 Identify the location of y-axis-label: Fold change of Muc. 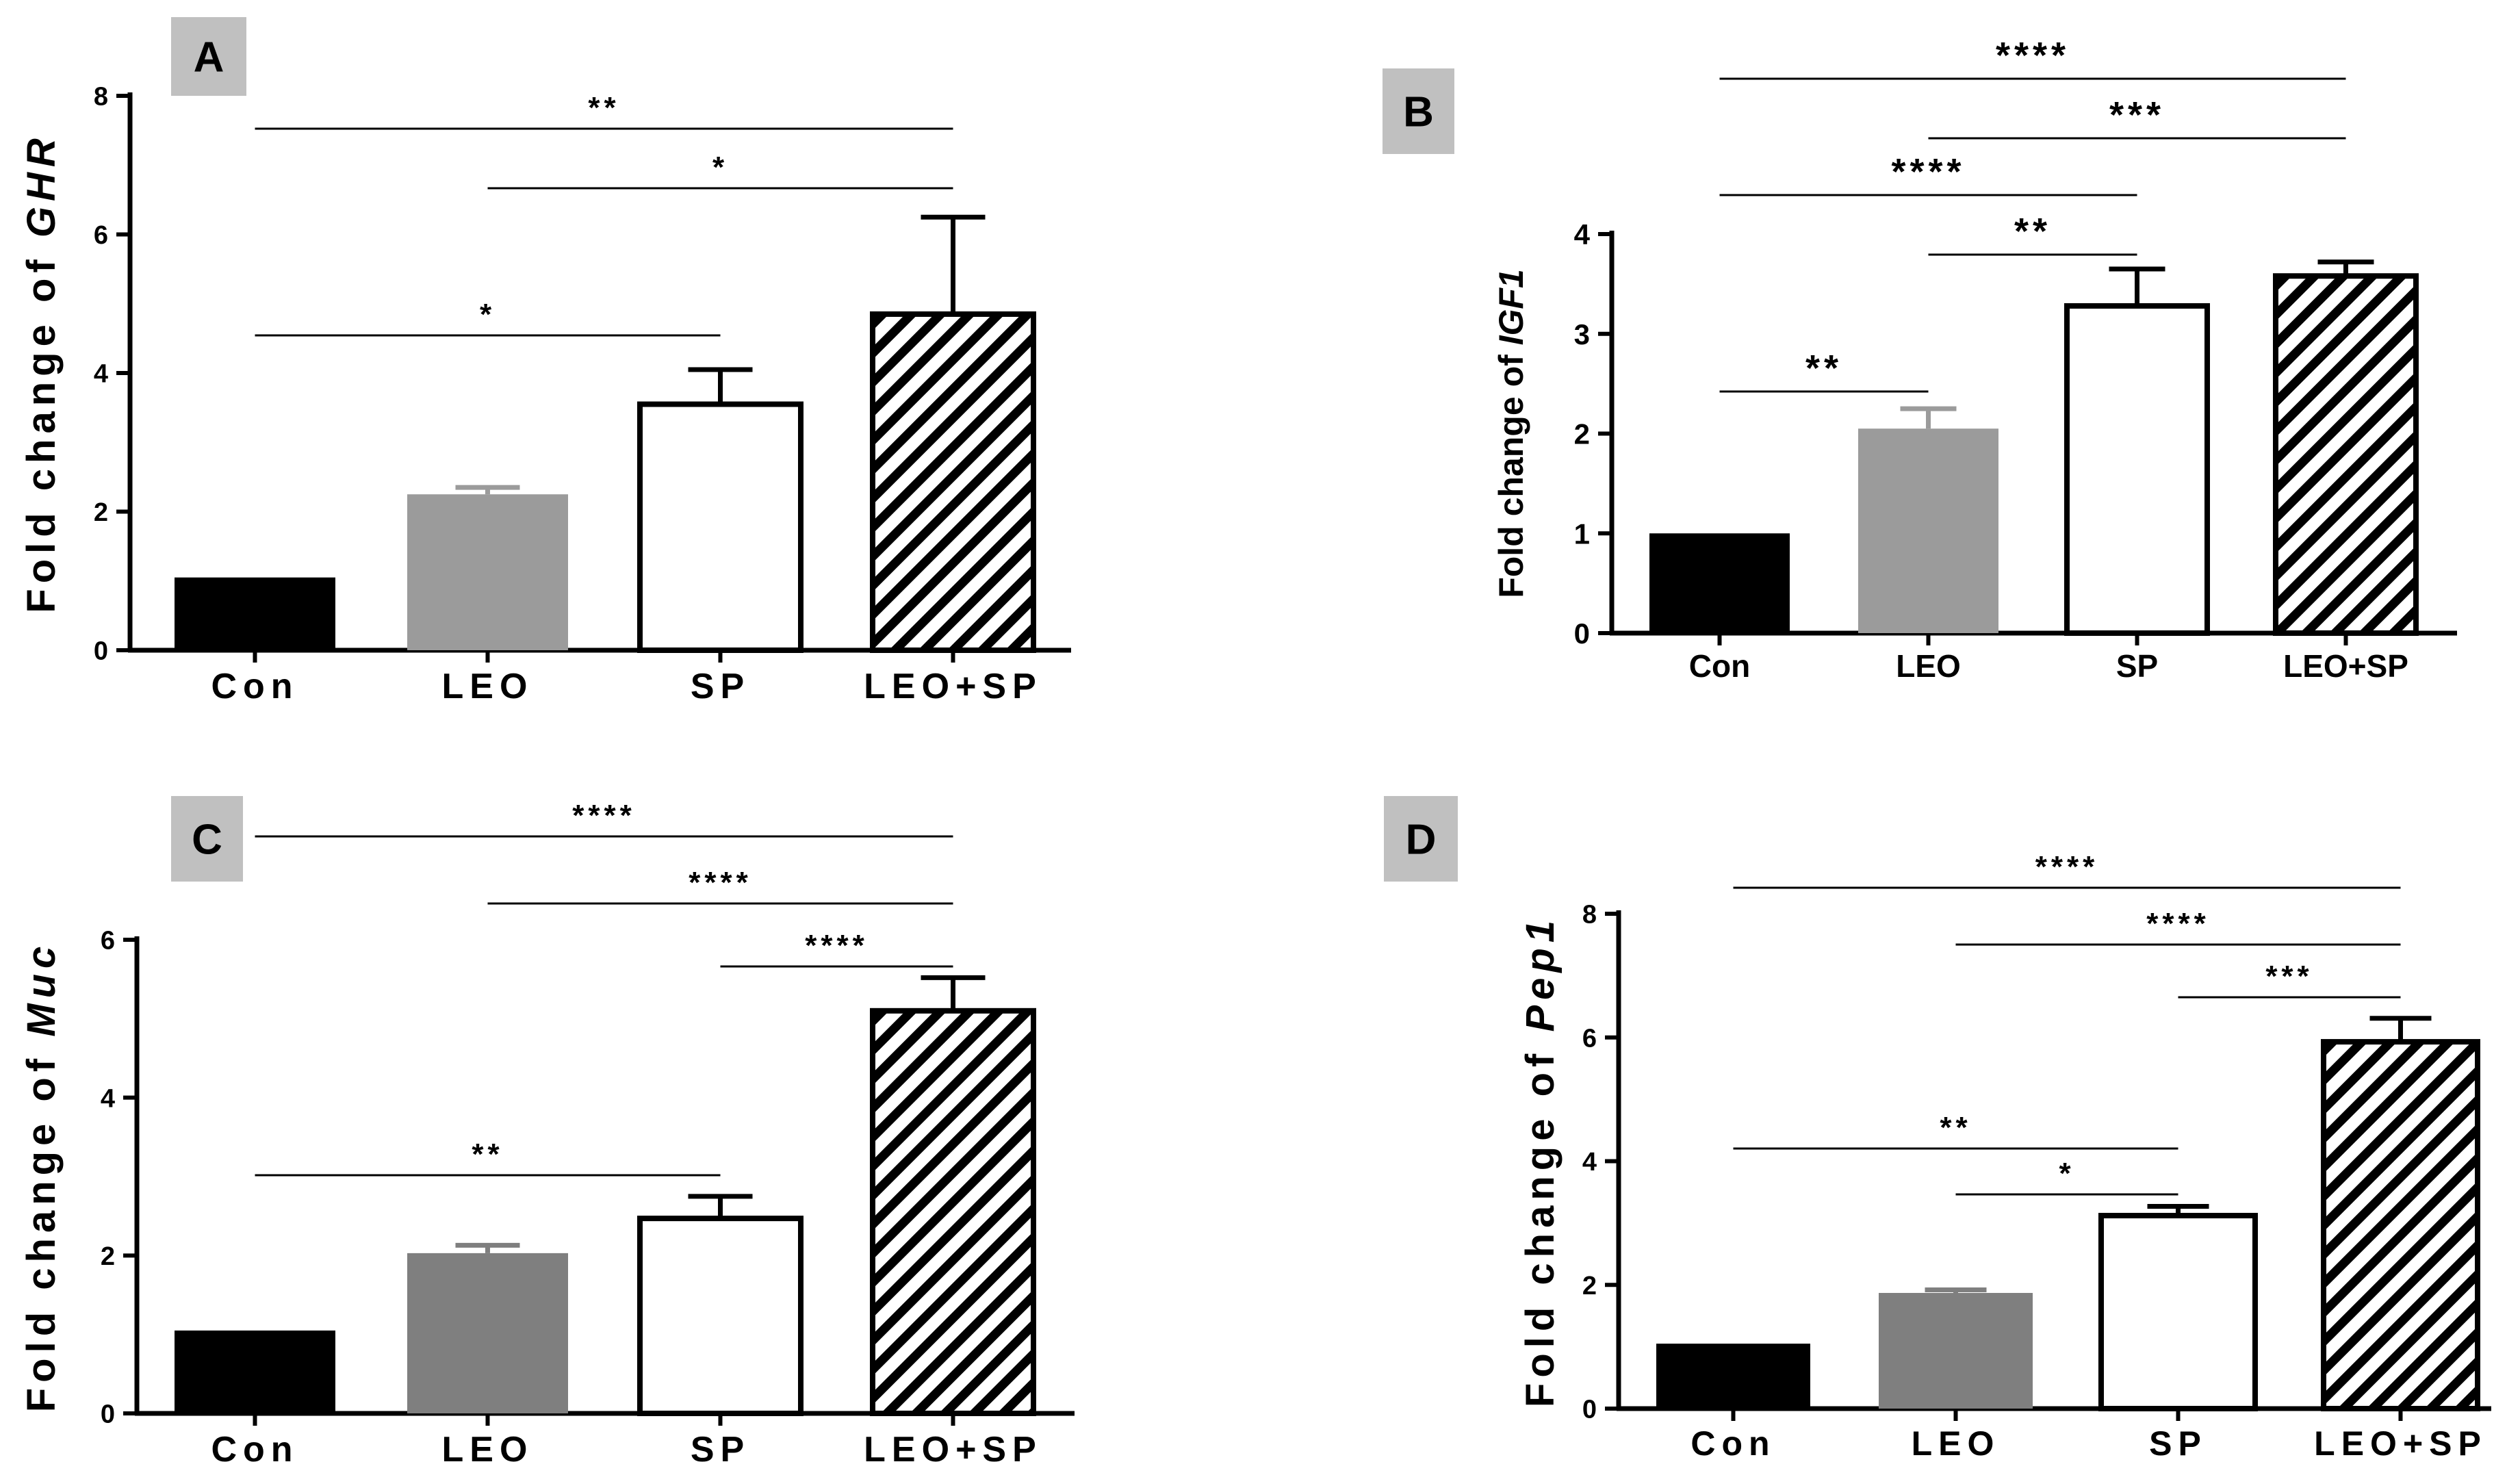
(41, 1177).